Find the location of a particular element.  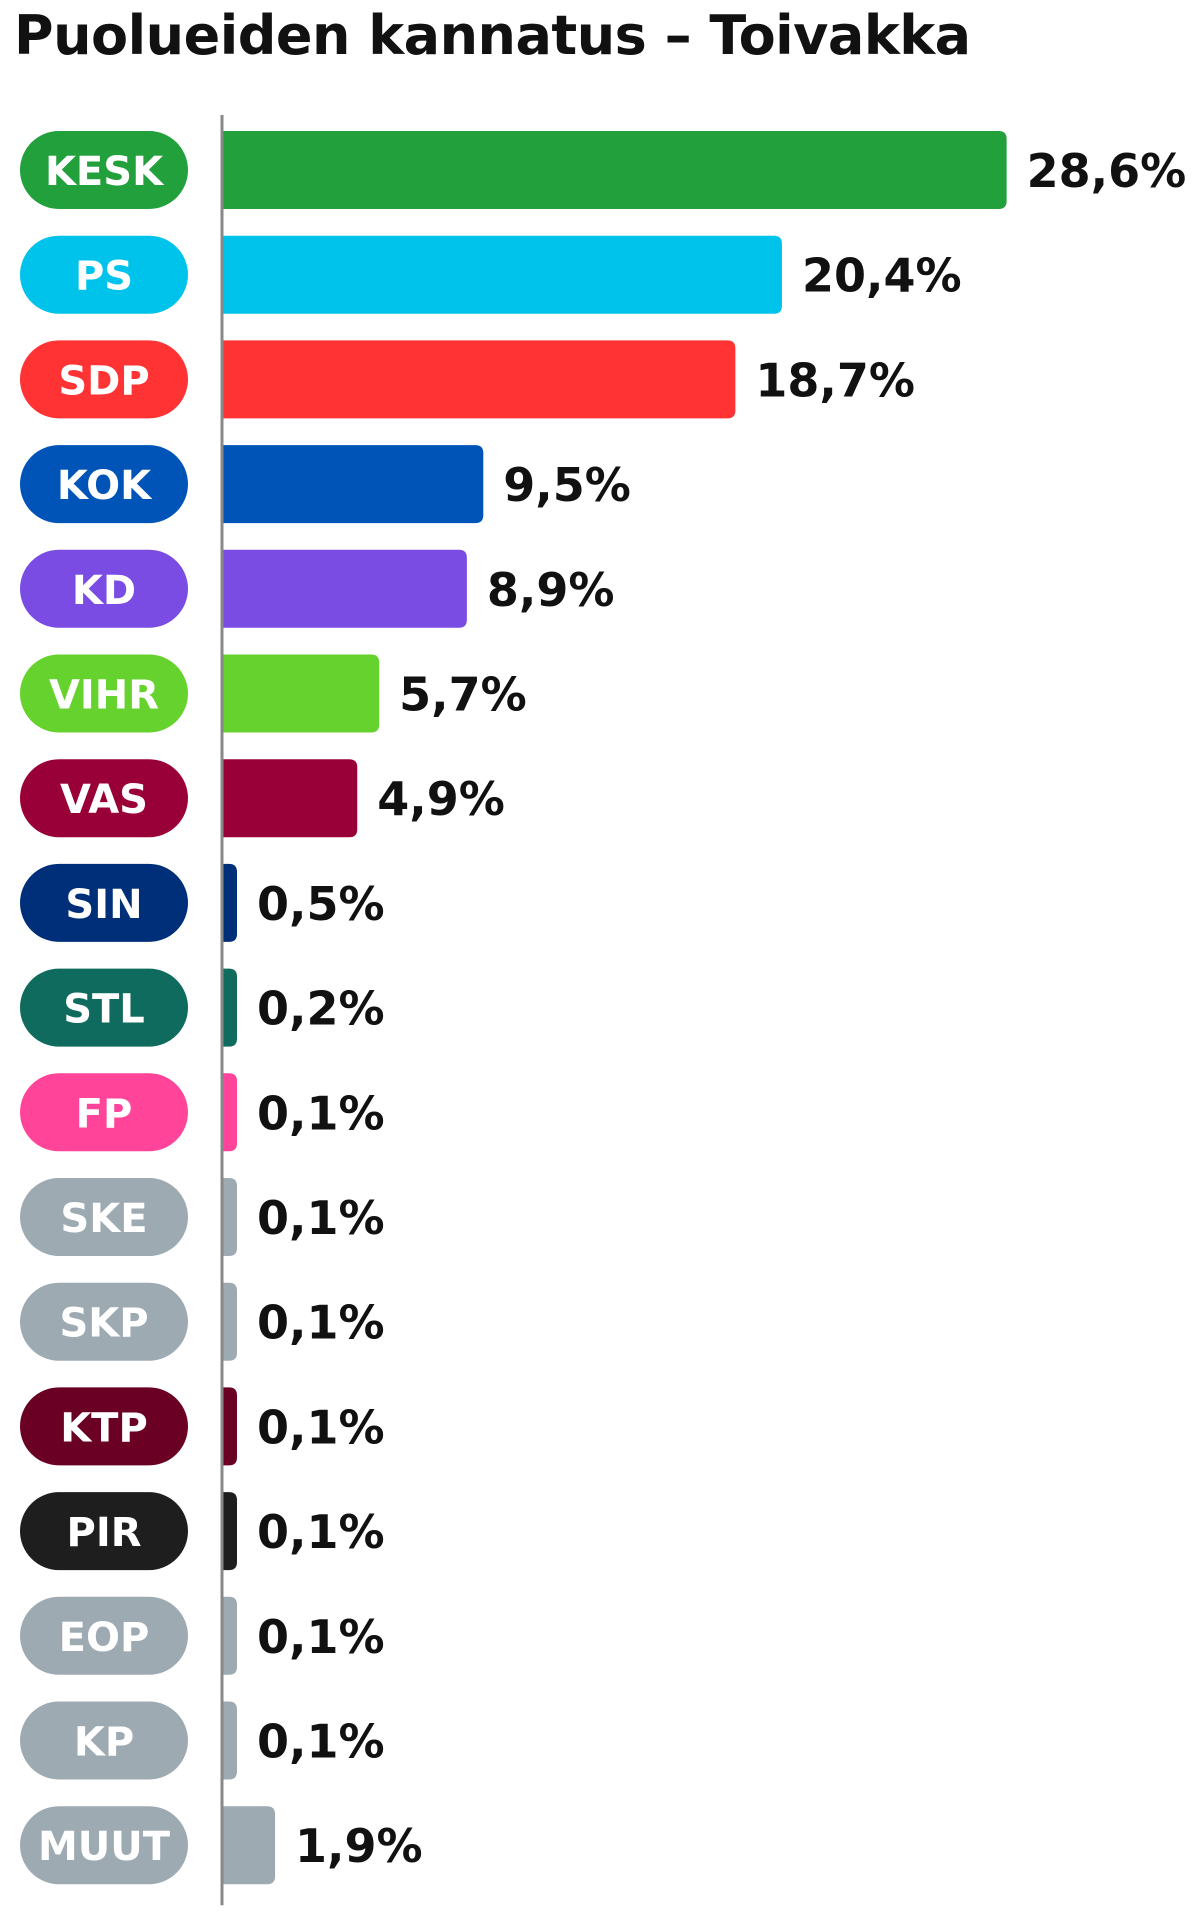

value-label-ske: 0,1% is located at coordinates (321, 1218).